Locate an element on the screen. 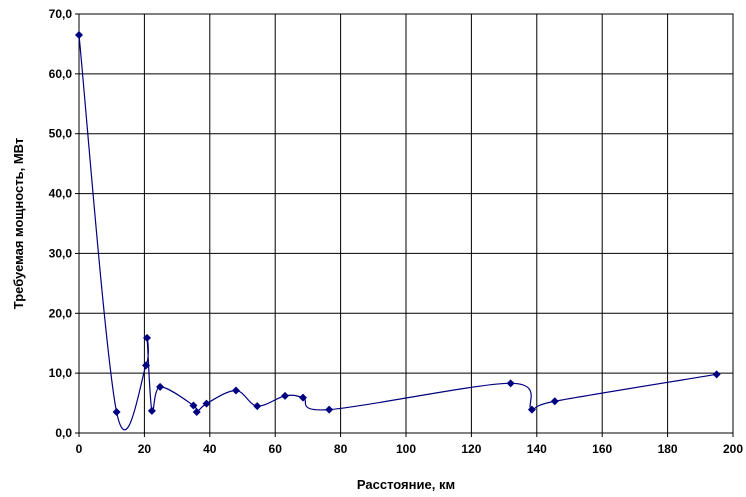 The width and height of the screenshot is (746, 497). x-tick-label: 180 is located at coordinates (668, 449).